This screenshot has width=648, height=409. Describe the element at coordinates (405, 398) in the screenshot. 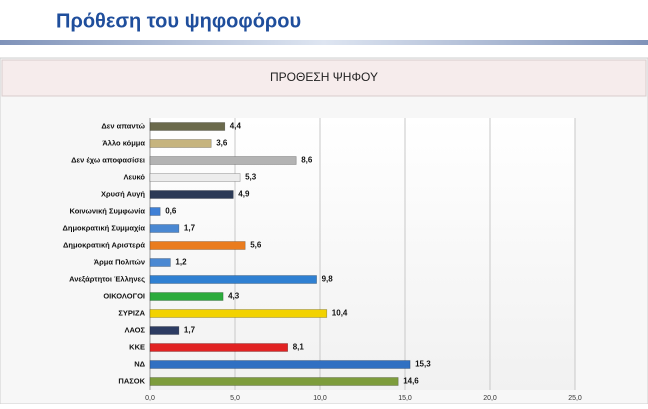

I see `x-tick-label: 15,0` at that location.